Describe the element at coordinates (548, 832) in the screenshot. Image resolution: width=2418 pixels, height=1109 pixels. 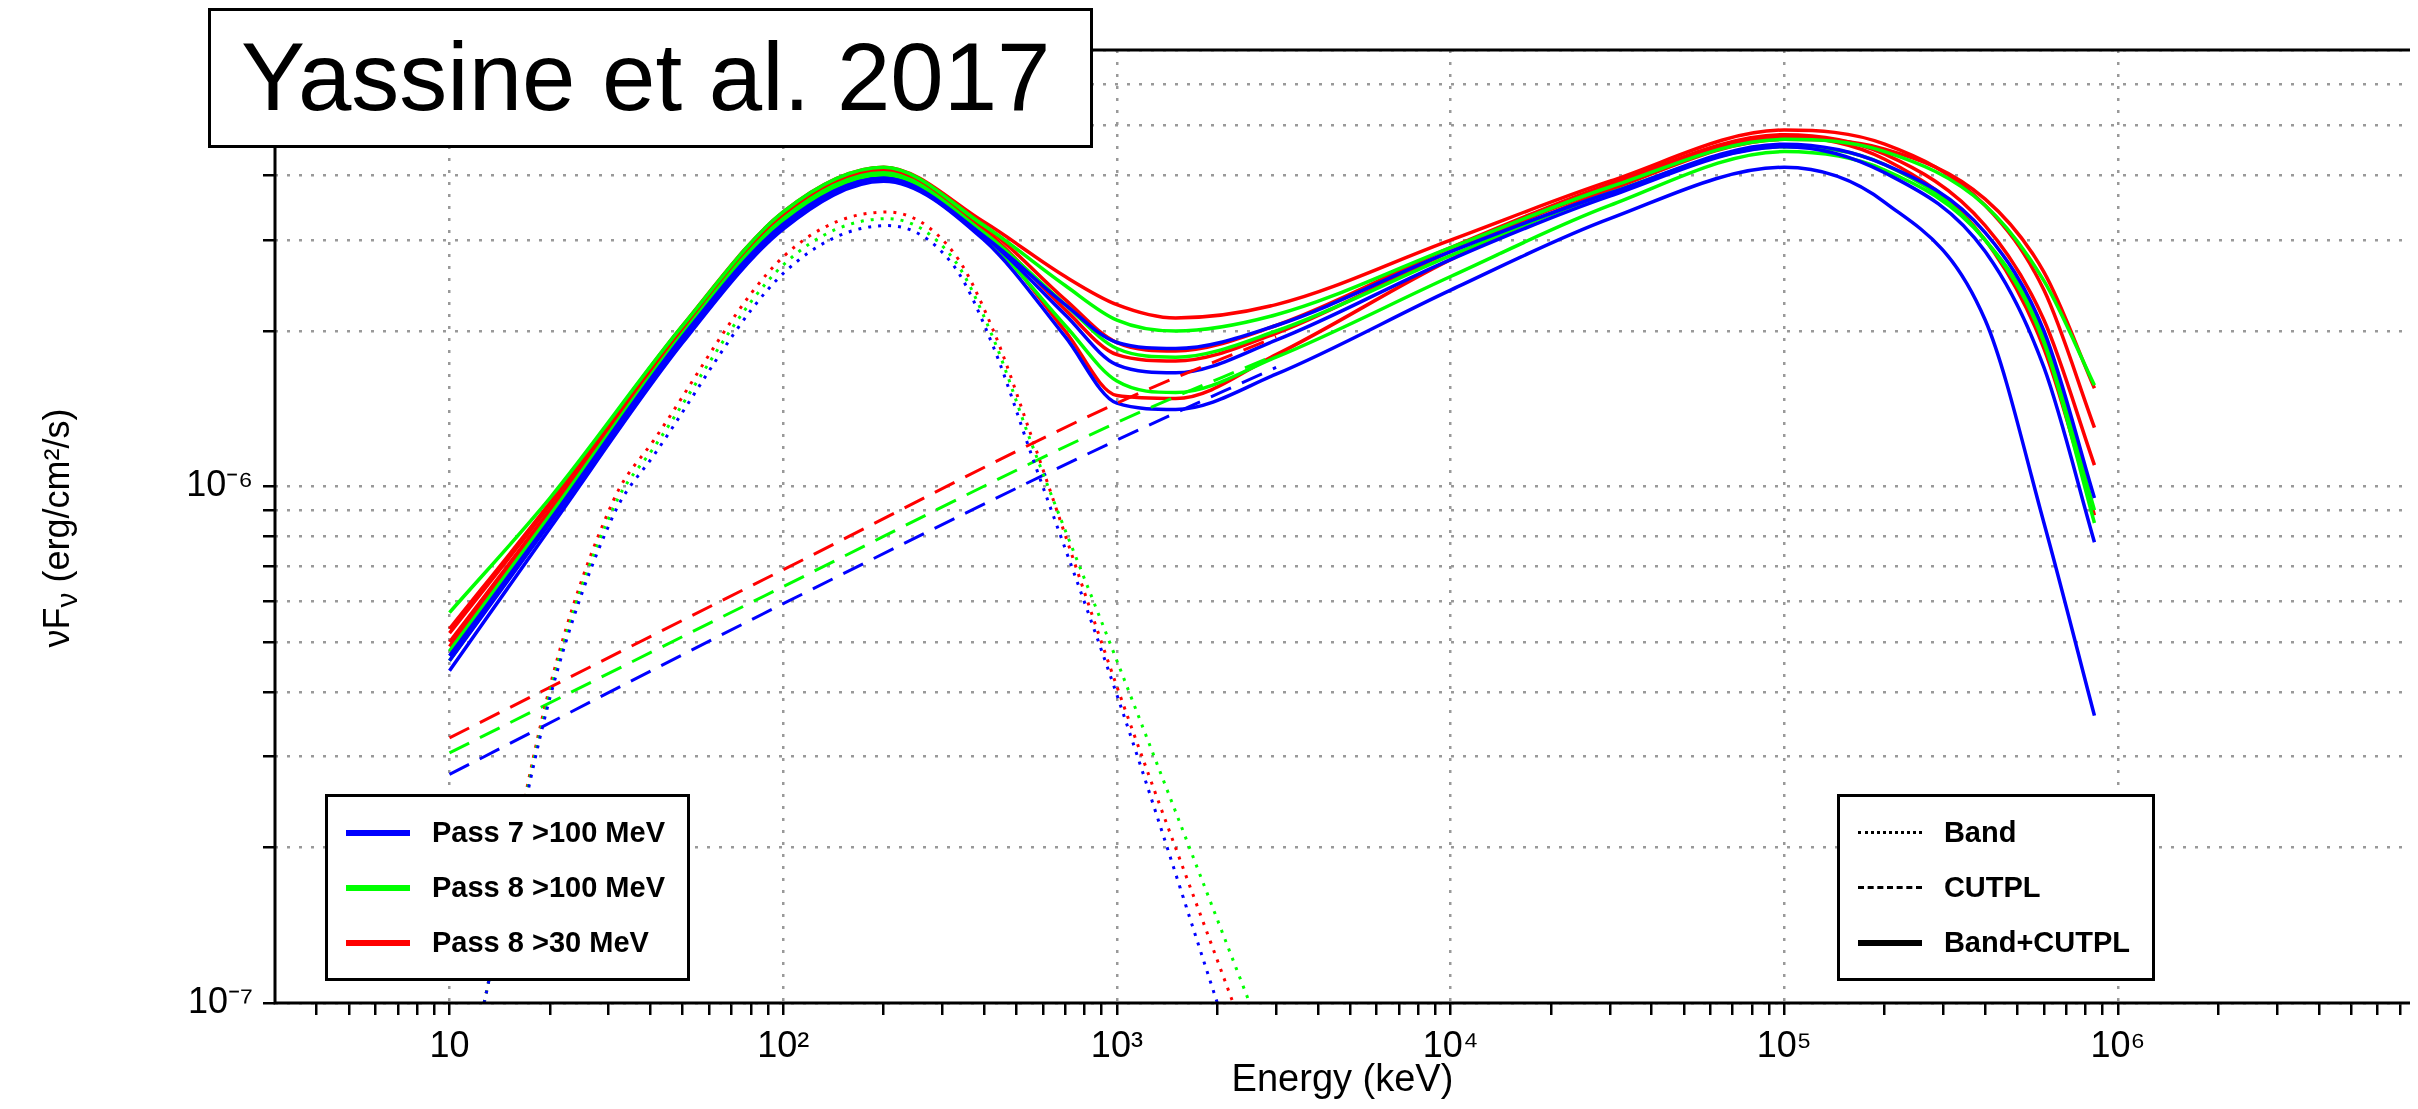
I see `legend-label: Pass 7 >100 MeV` at that location.